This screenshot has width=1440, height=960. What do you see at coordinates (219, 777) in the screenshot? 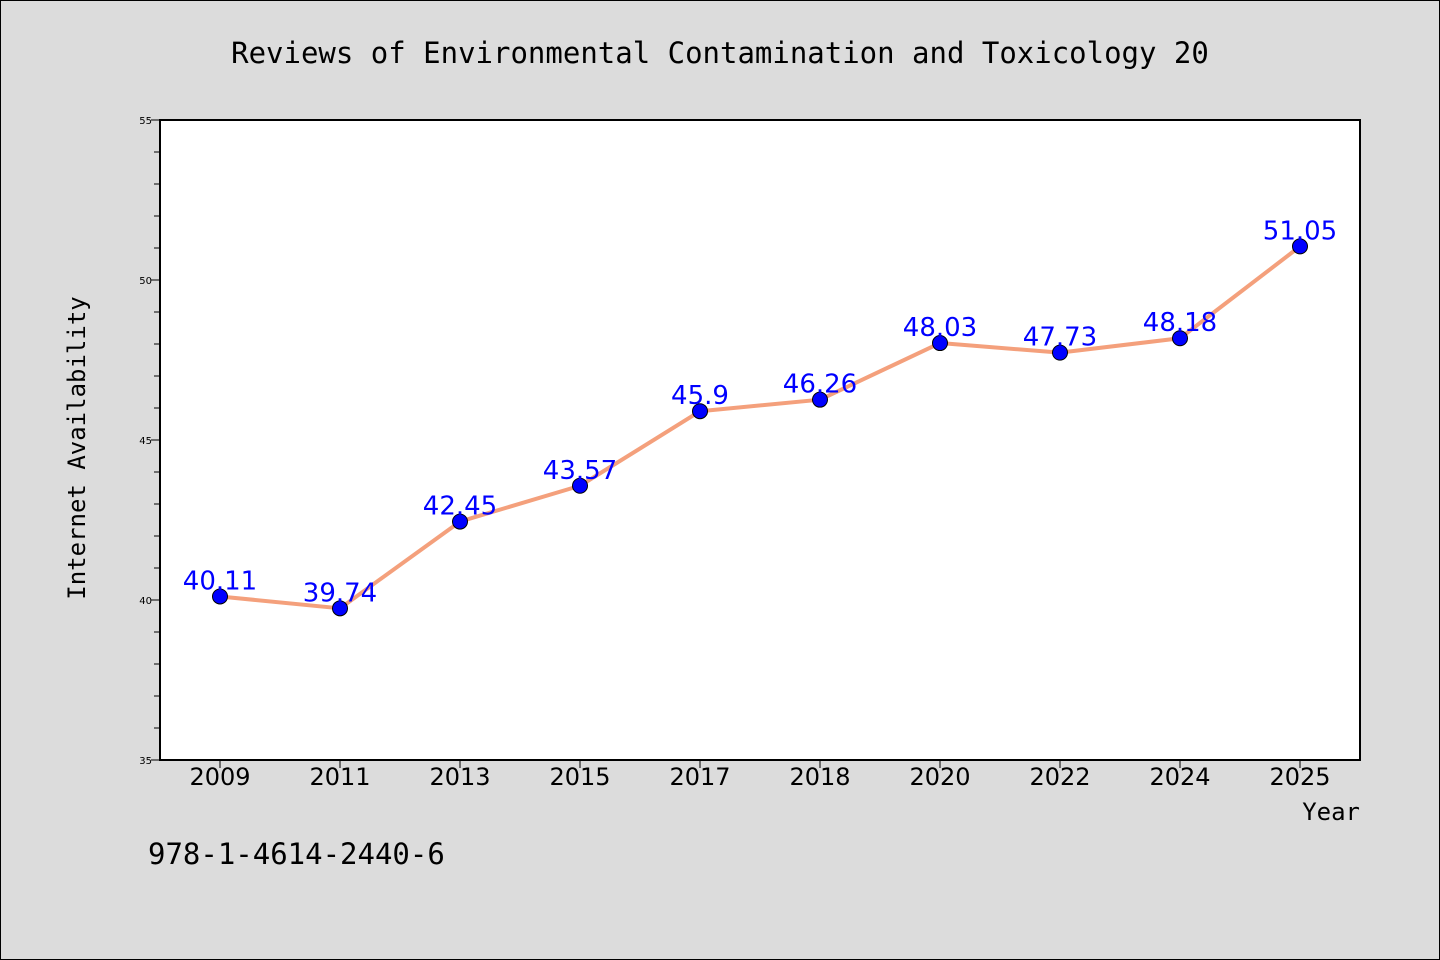
I see `x-tick-label: 2009` at bounding box center [219, 777].